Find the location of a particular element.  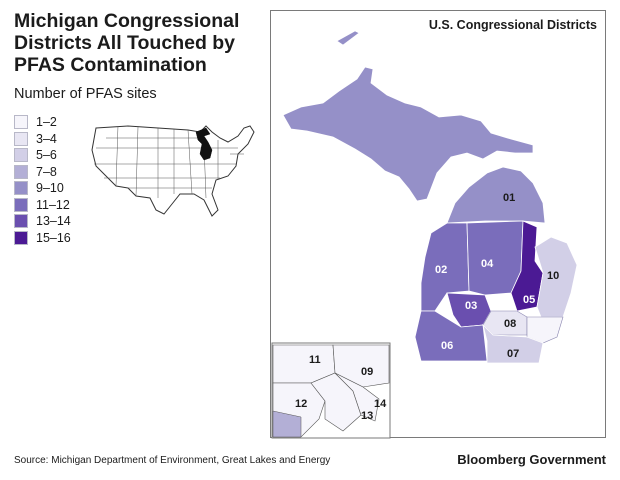

district-label-05: 05 is located at coordinates (529, 300).